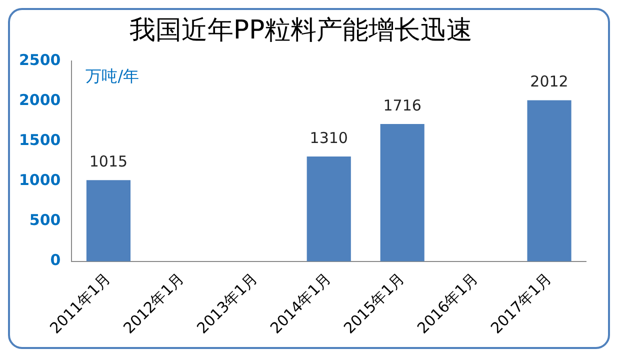 The height and width of the screenshot is (357, 618). What do you see at coordinates (55, 260) in the screenshot?
I see `y-tick-label: 0` at bounding box center [55, 260].